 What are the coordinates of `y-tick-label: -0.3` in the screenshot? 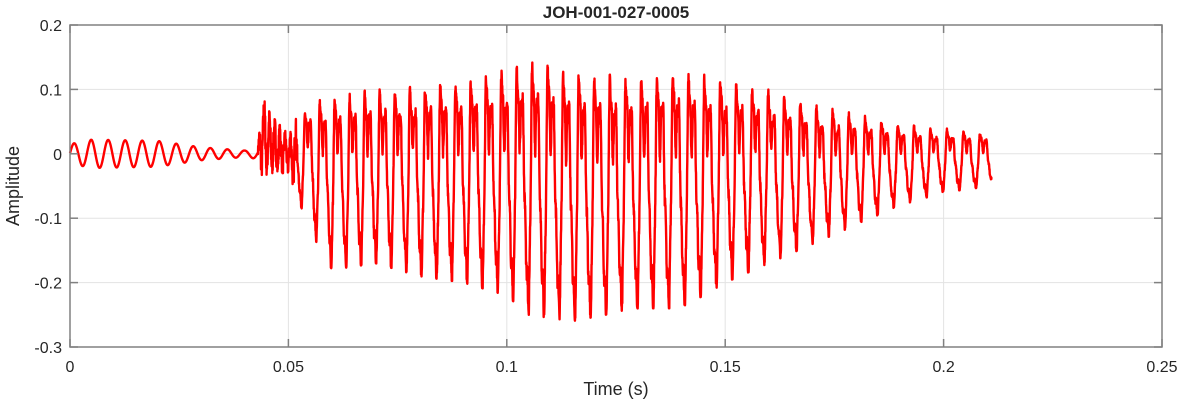 It's located at (48, 348).